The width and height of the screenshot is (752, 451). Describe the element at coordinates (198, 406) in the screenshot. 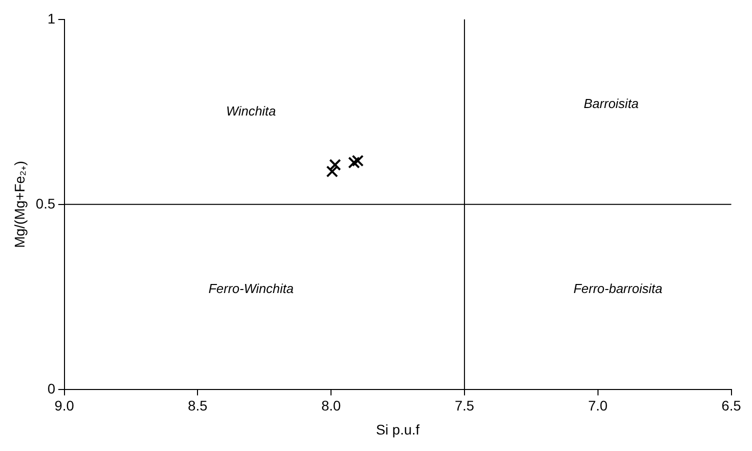

I see `x-tick-label: 8.5` at that location.